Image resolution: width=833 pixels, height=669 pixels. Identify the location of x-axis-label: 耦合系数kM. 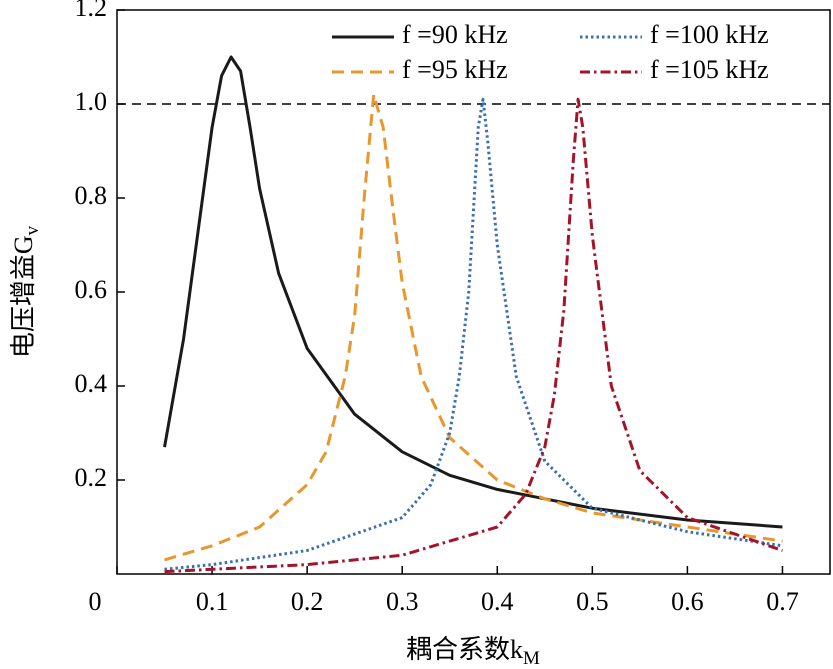
(473, 652).